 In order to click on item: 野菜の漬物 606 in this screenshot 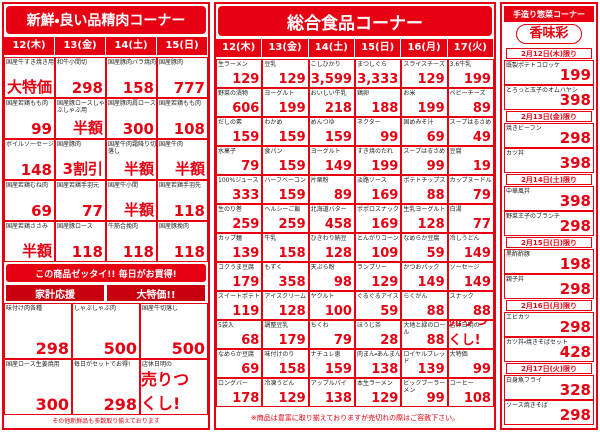, I will do `click(239, 102)`.